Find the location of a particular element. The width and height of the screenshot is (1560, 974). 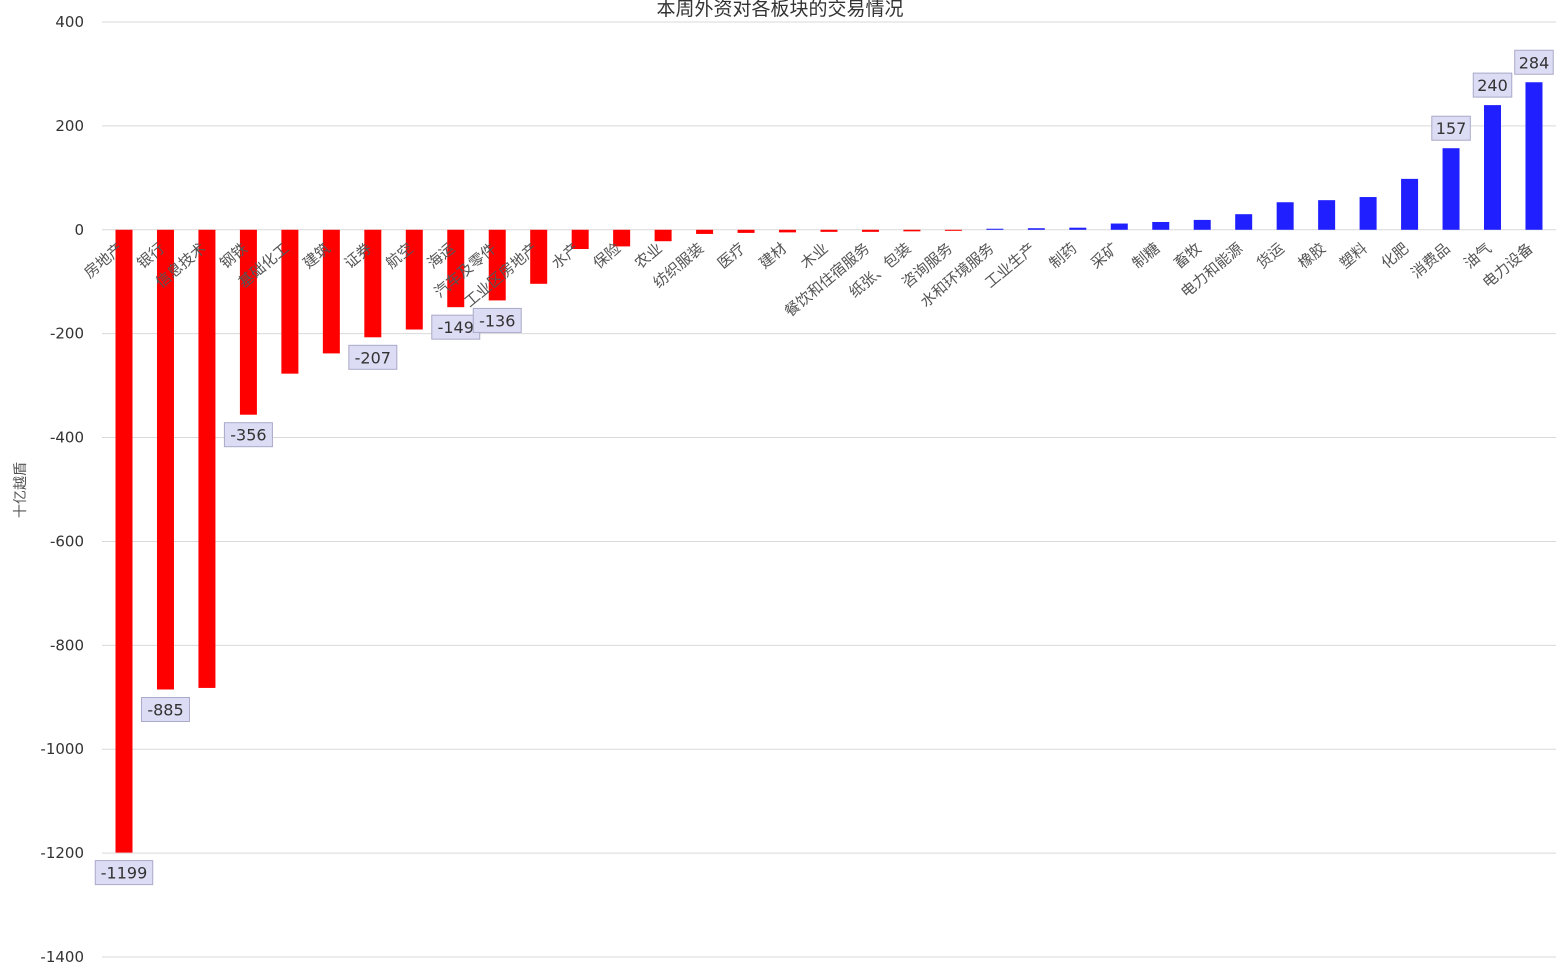

y-tick-label: -800 is located at coordinates (67, 645).